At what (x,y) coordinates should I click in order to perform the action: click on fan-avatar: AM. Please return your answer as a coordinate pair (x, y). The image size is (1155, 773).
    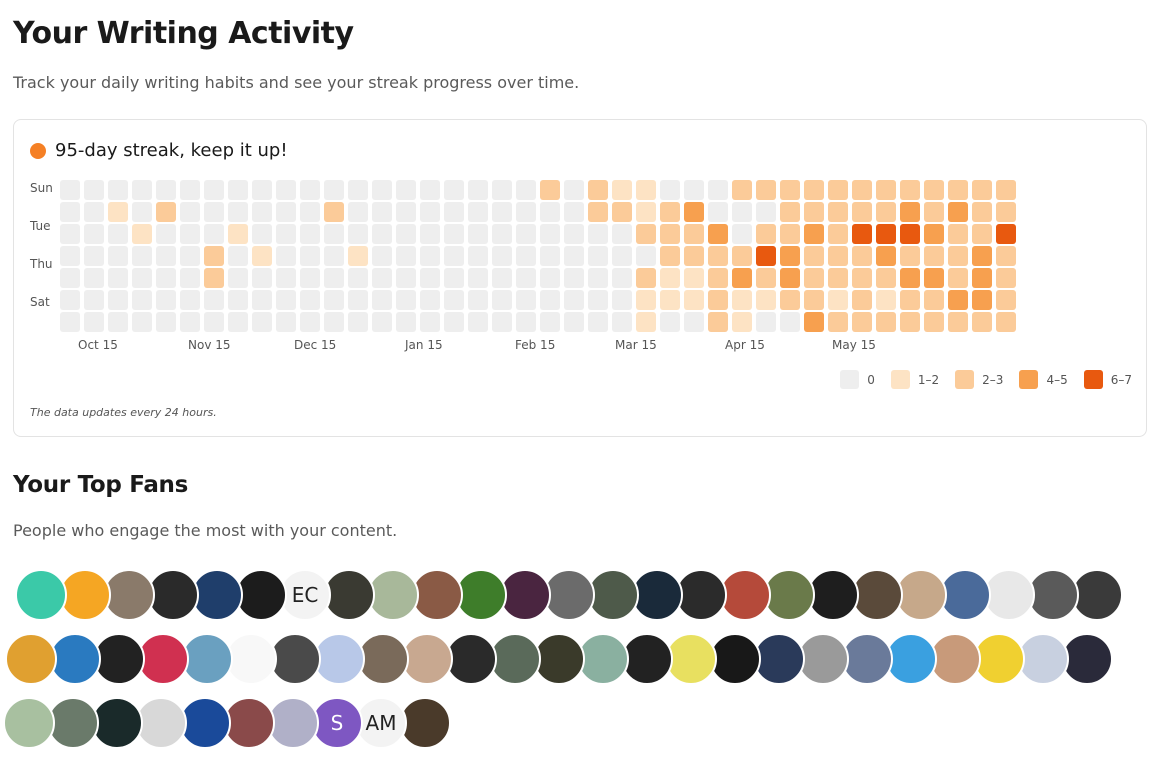
    Looking at the image, I should click on (381, 723).